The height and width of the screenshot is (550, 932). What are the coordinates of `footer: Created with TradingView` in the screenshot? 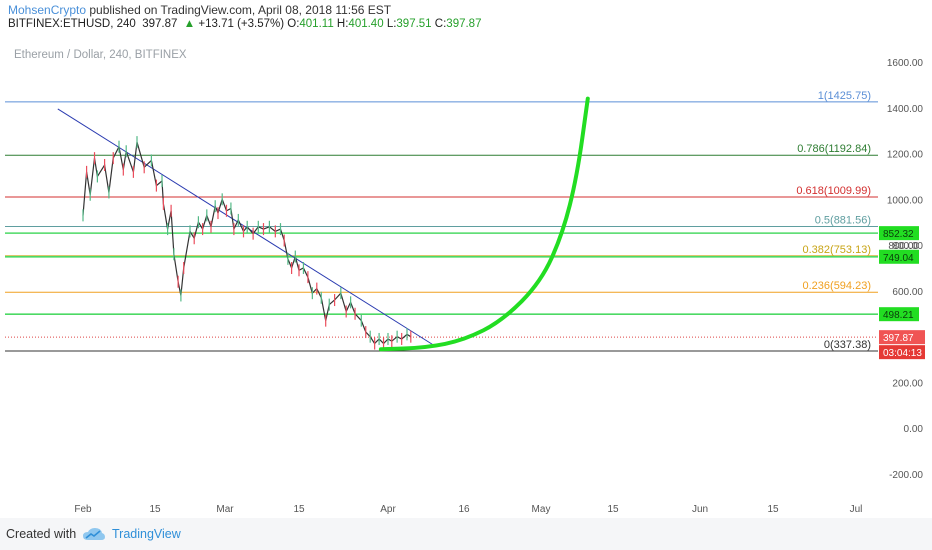 It's located at (466, 534).